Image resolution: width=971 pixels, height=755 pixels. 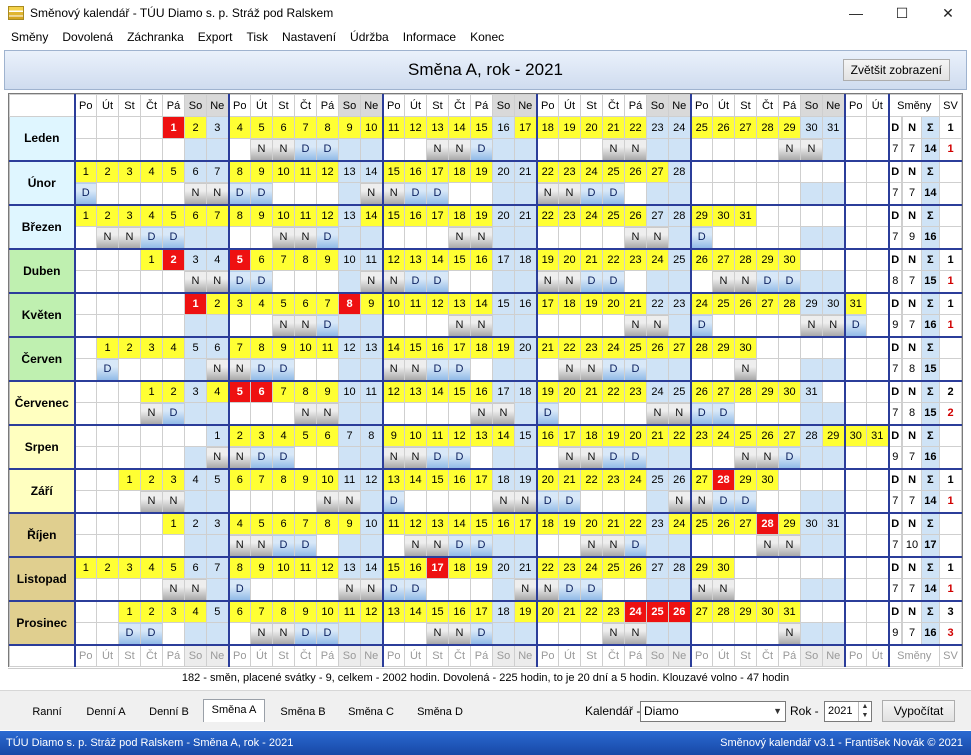 What do you see at coordinates (657, 347) in the screenshot?
I see `day-cell: 26` at bounding box center [657, 347].